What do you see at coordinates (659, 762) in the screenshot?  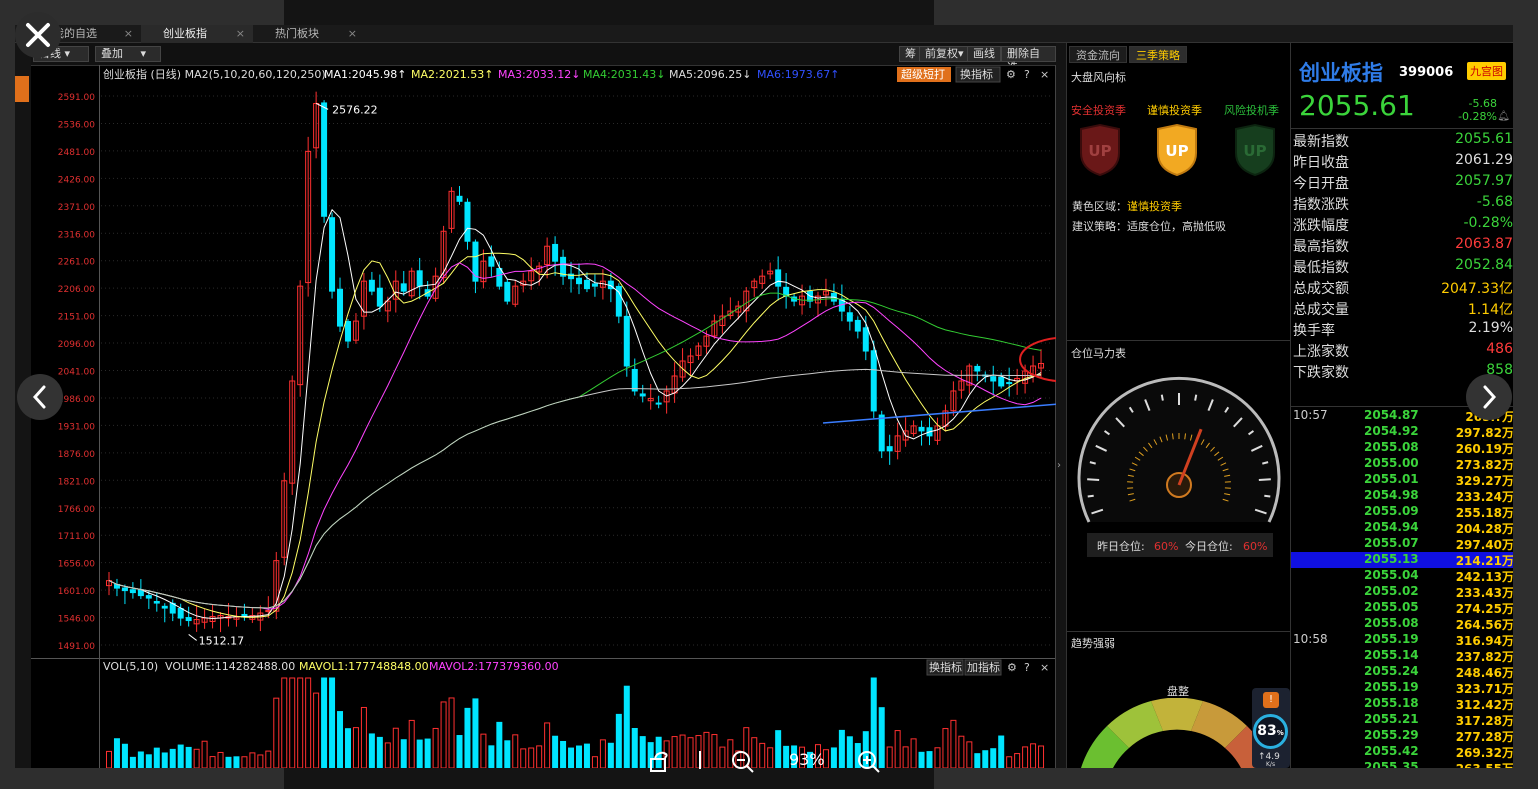 I see `rotate-icon` at bounding box center [659, 762].